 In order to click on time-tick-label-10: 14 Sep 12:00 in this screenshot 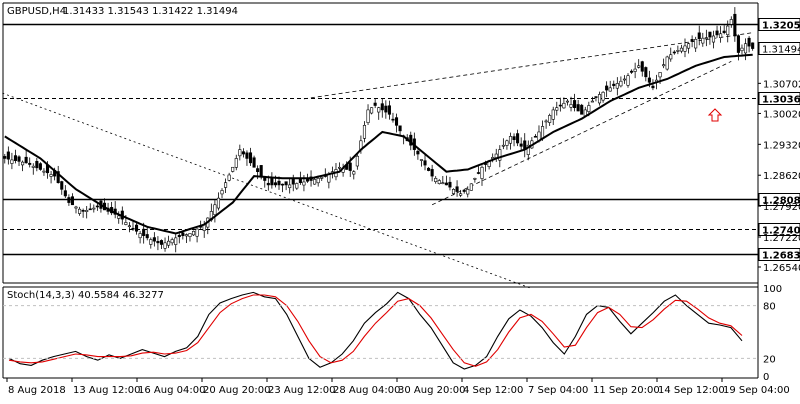, I will do `click(691, 390)`.